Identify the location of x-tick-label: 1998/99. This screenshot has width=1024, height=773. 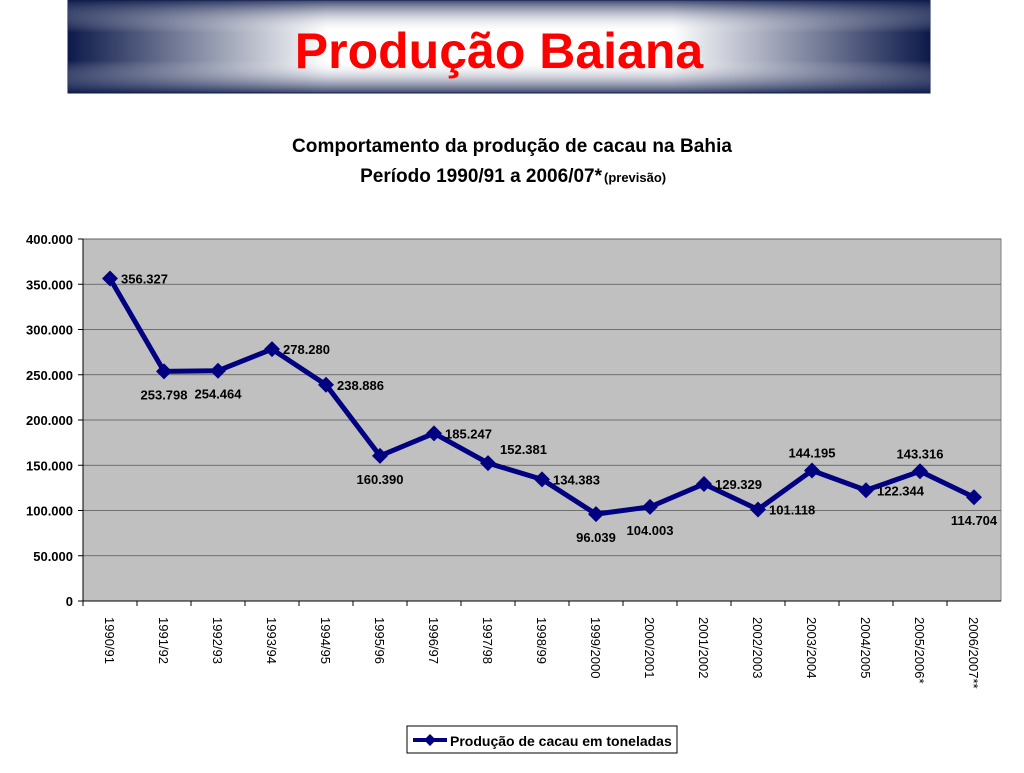
(541, 640).